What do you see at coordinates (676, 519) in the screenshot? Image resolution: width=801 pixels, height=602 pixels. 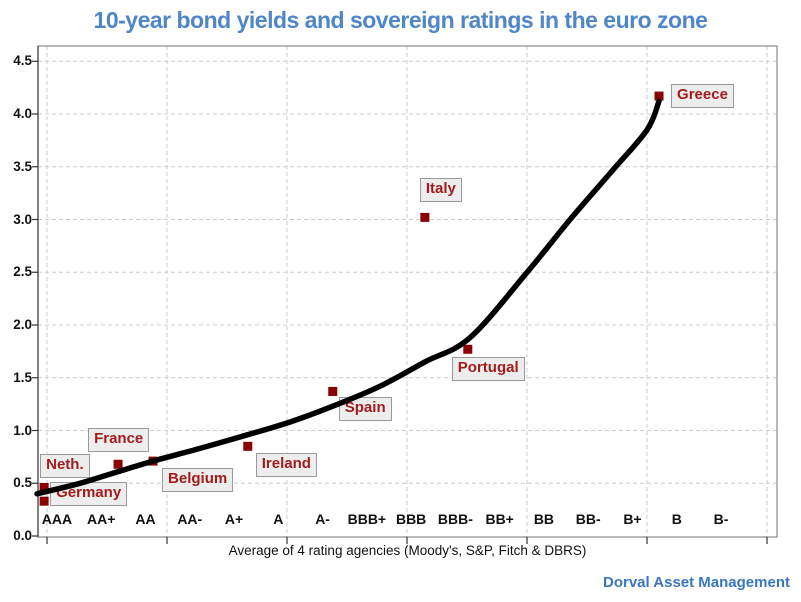 I see `x-category-label: B` at bounding box center [676, 519].